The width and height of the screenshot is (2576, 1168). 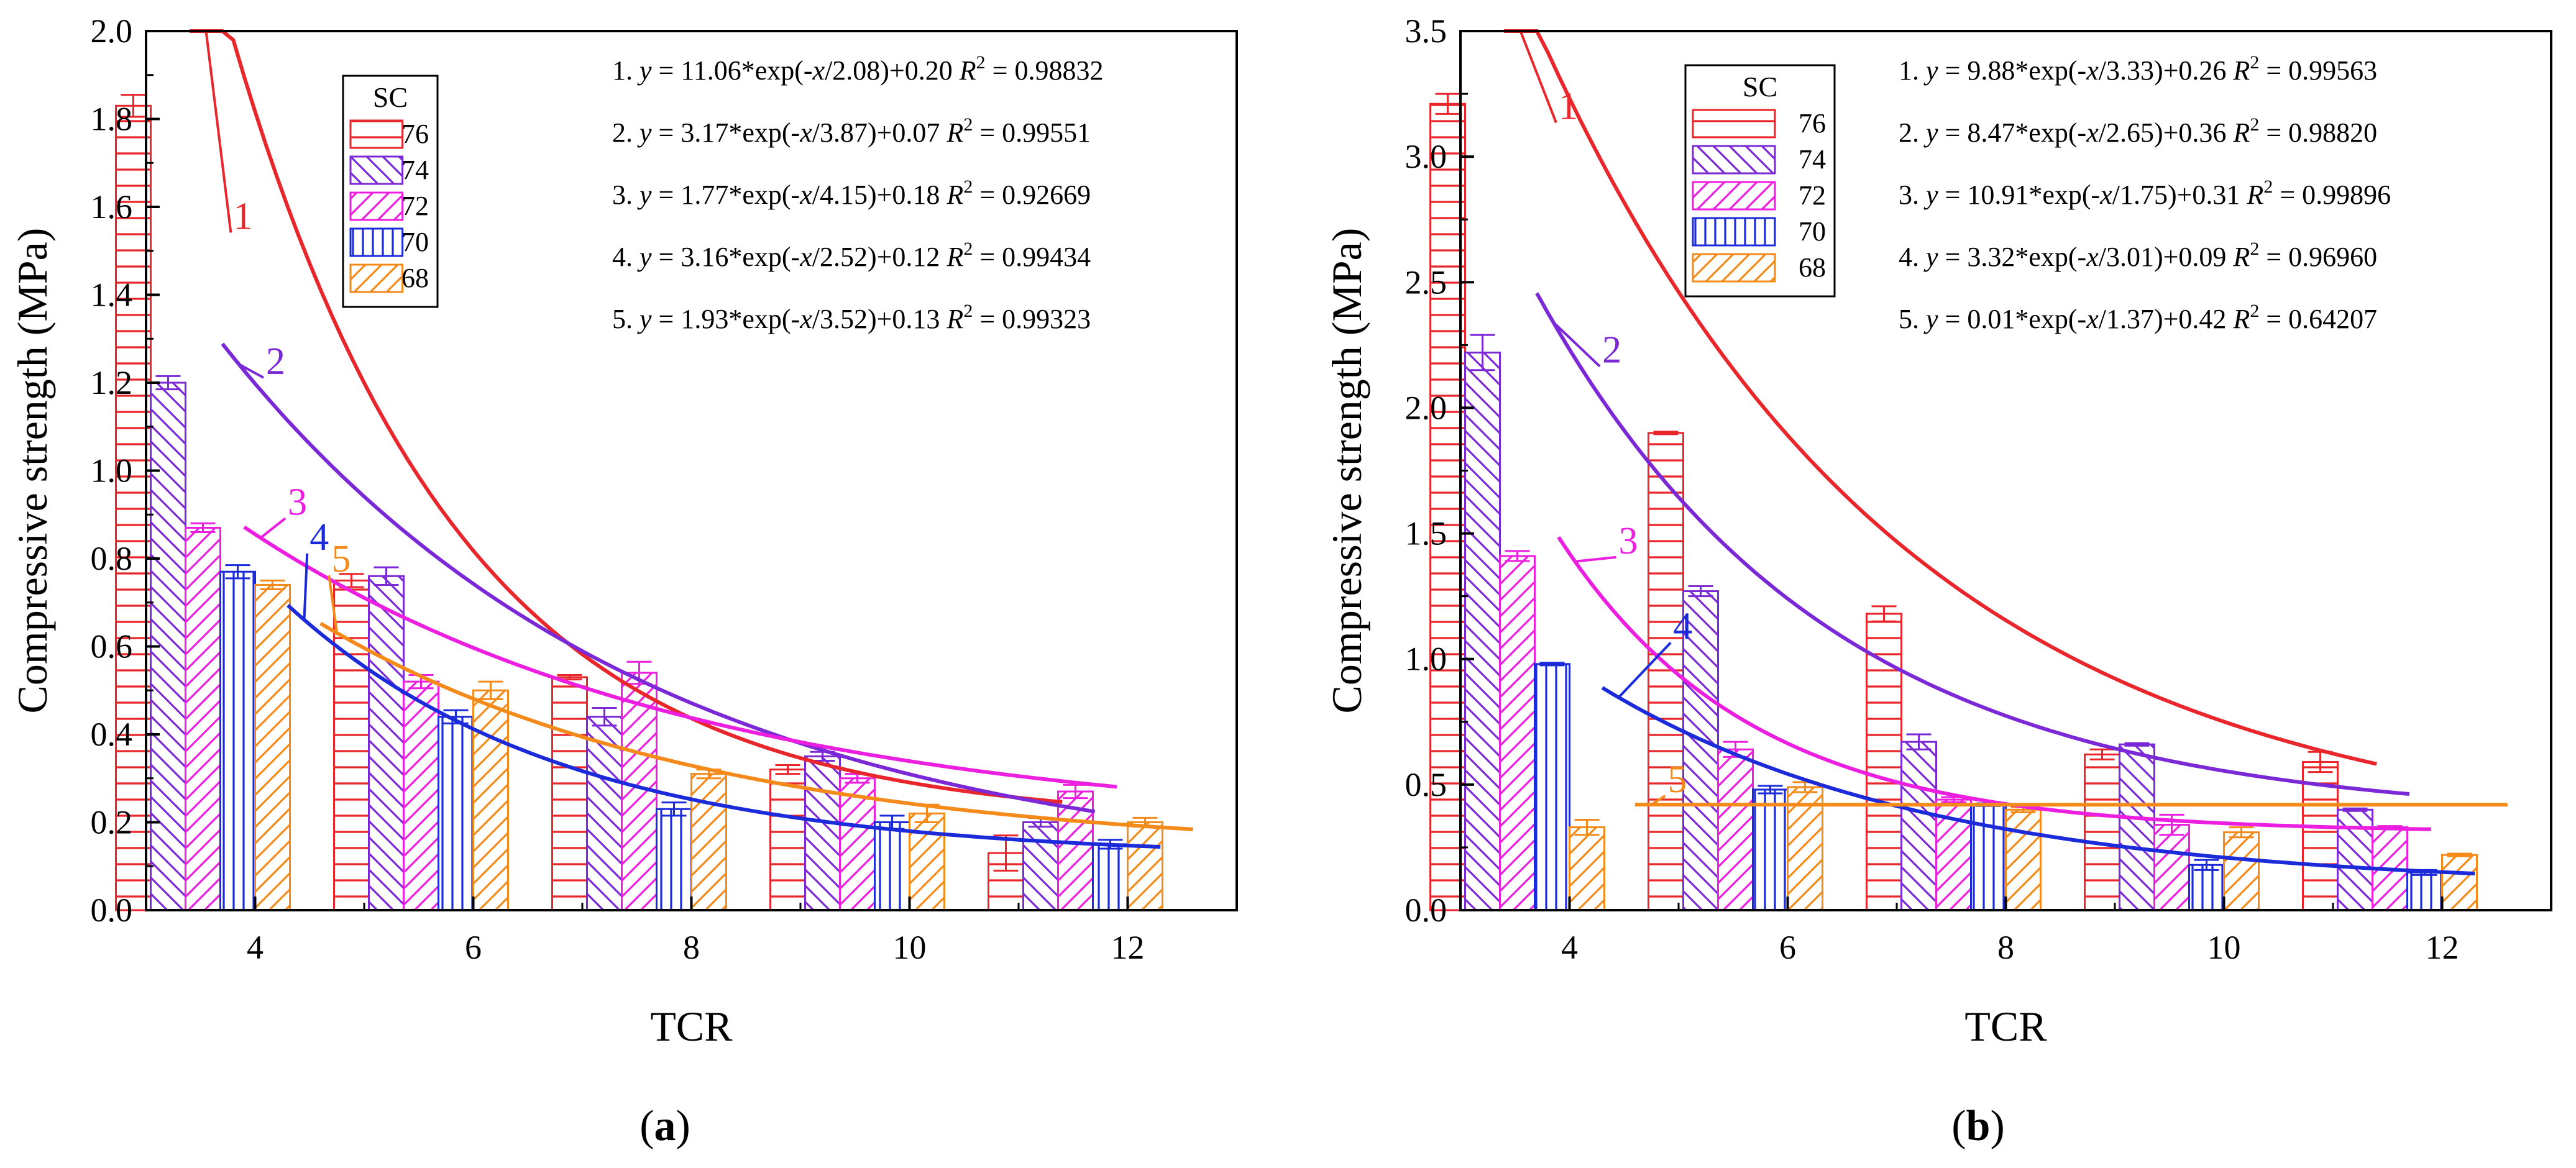 What do you see at coordinates (1006, 853) in the screenshot?
I see `error-bar-76-tcr12` at bounding box center [1006, 853].